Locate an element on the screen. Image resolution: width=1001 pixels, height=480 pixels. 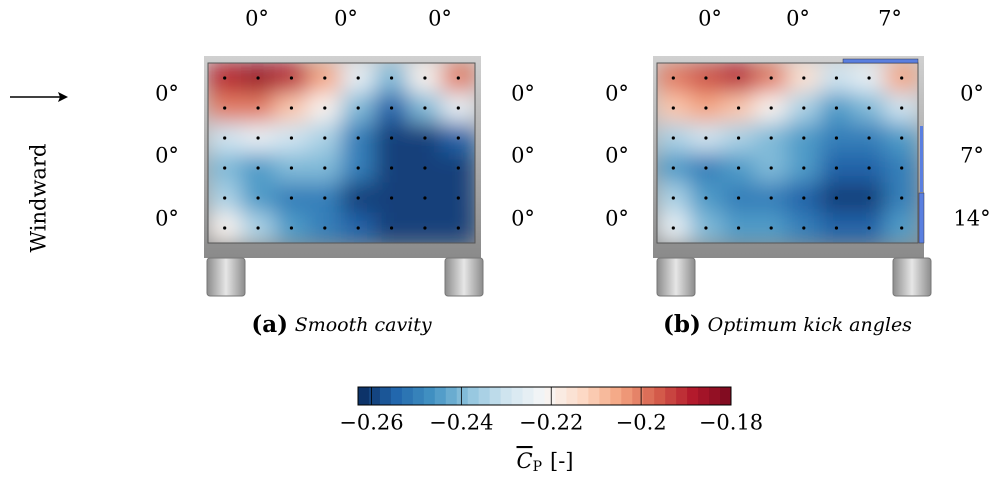
windward: Windward is located at coordinates (39, 172).